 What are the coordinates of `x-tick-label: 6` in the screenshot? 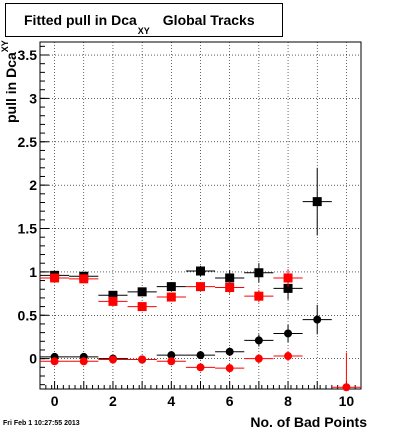 It's located at (230, 401).